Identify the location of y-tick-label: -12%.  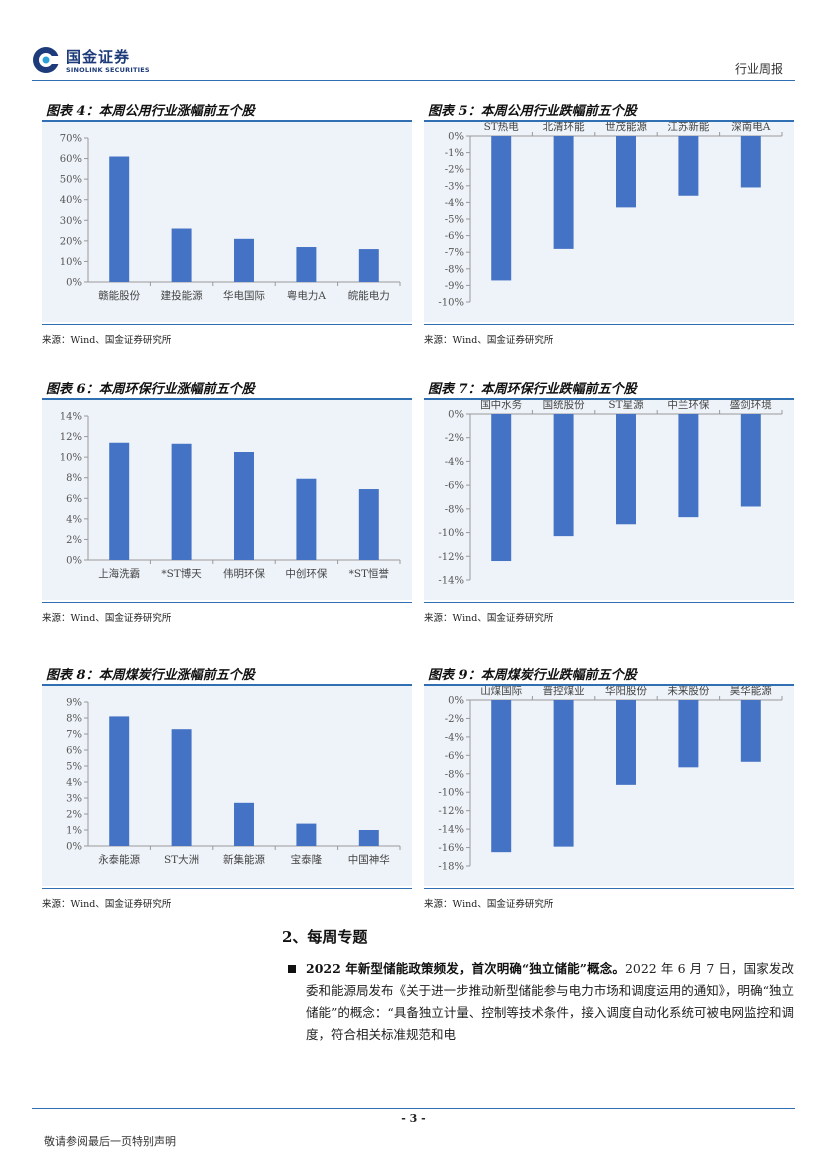
(451, 811).